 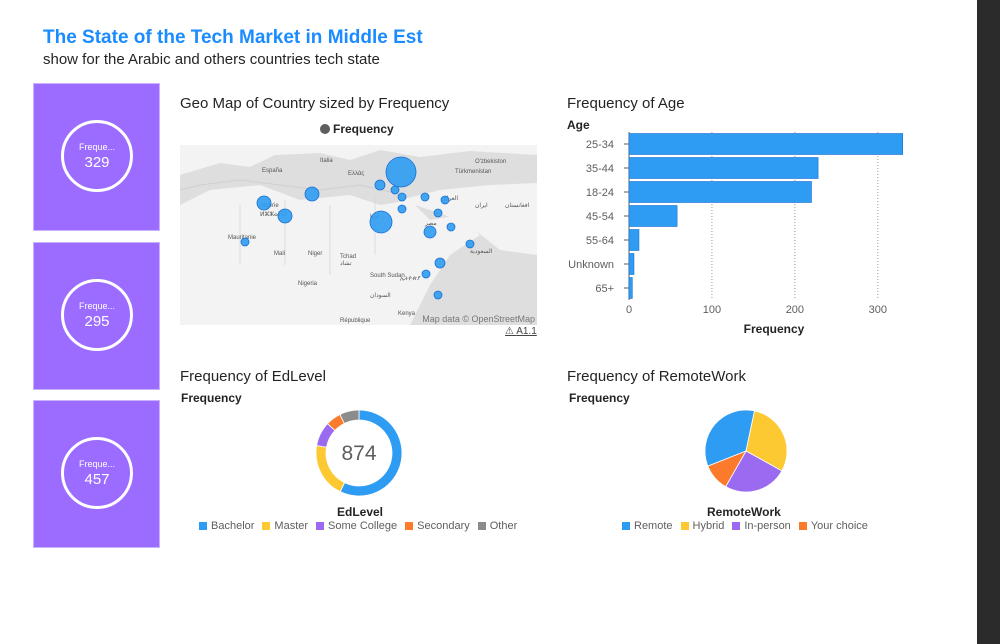 What do you see at coordinates (599, 398) in the screenshot?
I see `remote-measure: Frequency` at bounding box center [599, 398].